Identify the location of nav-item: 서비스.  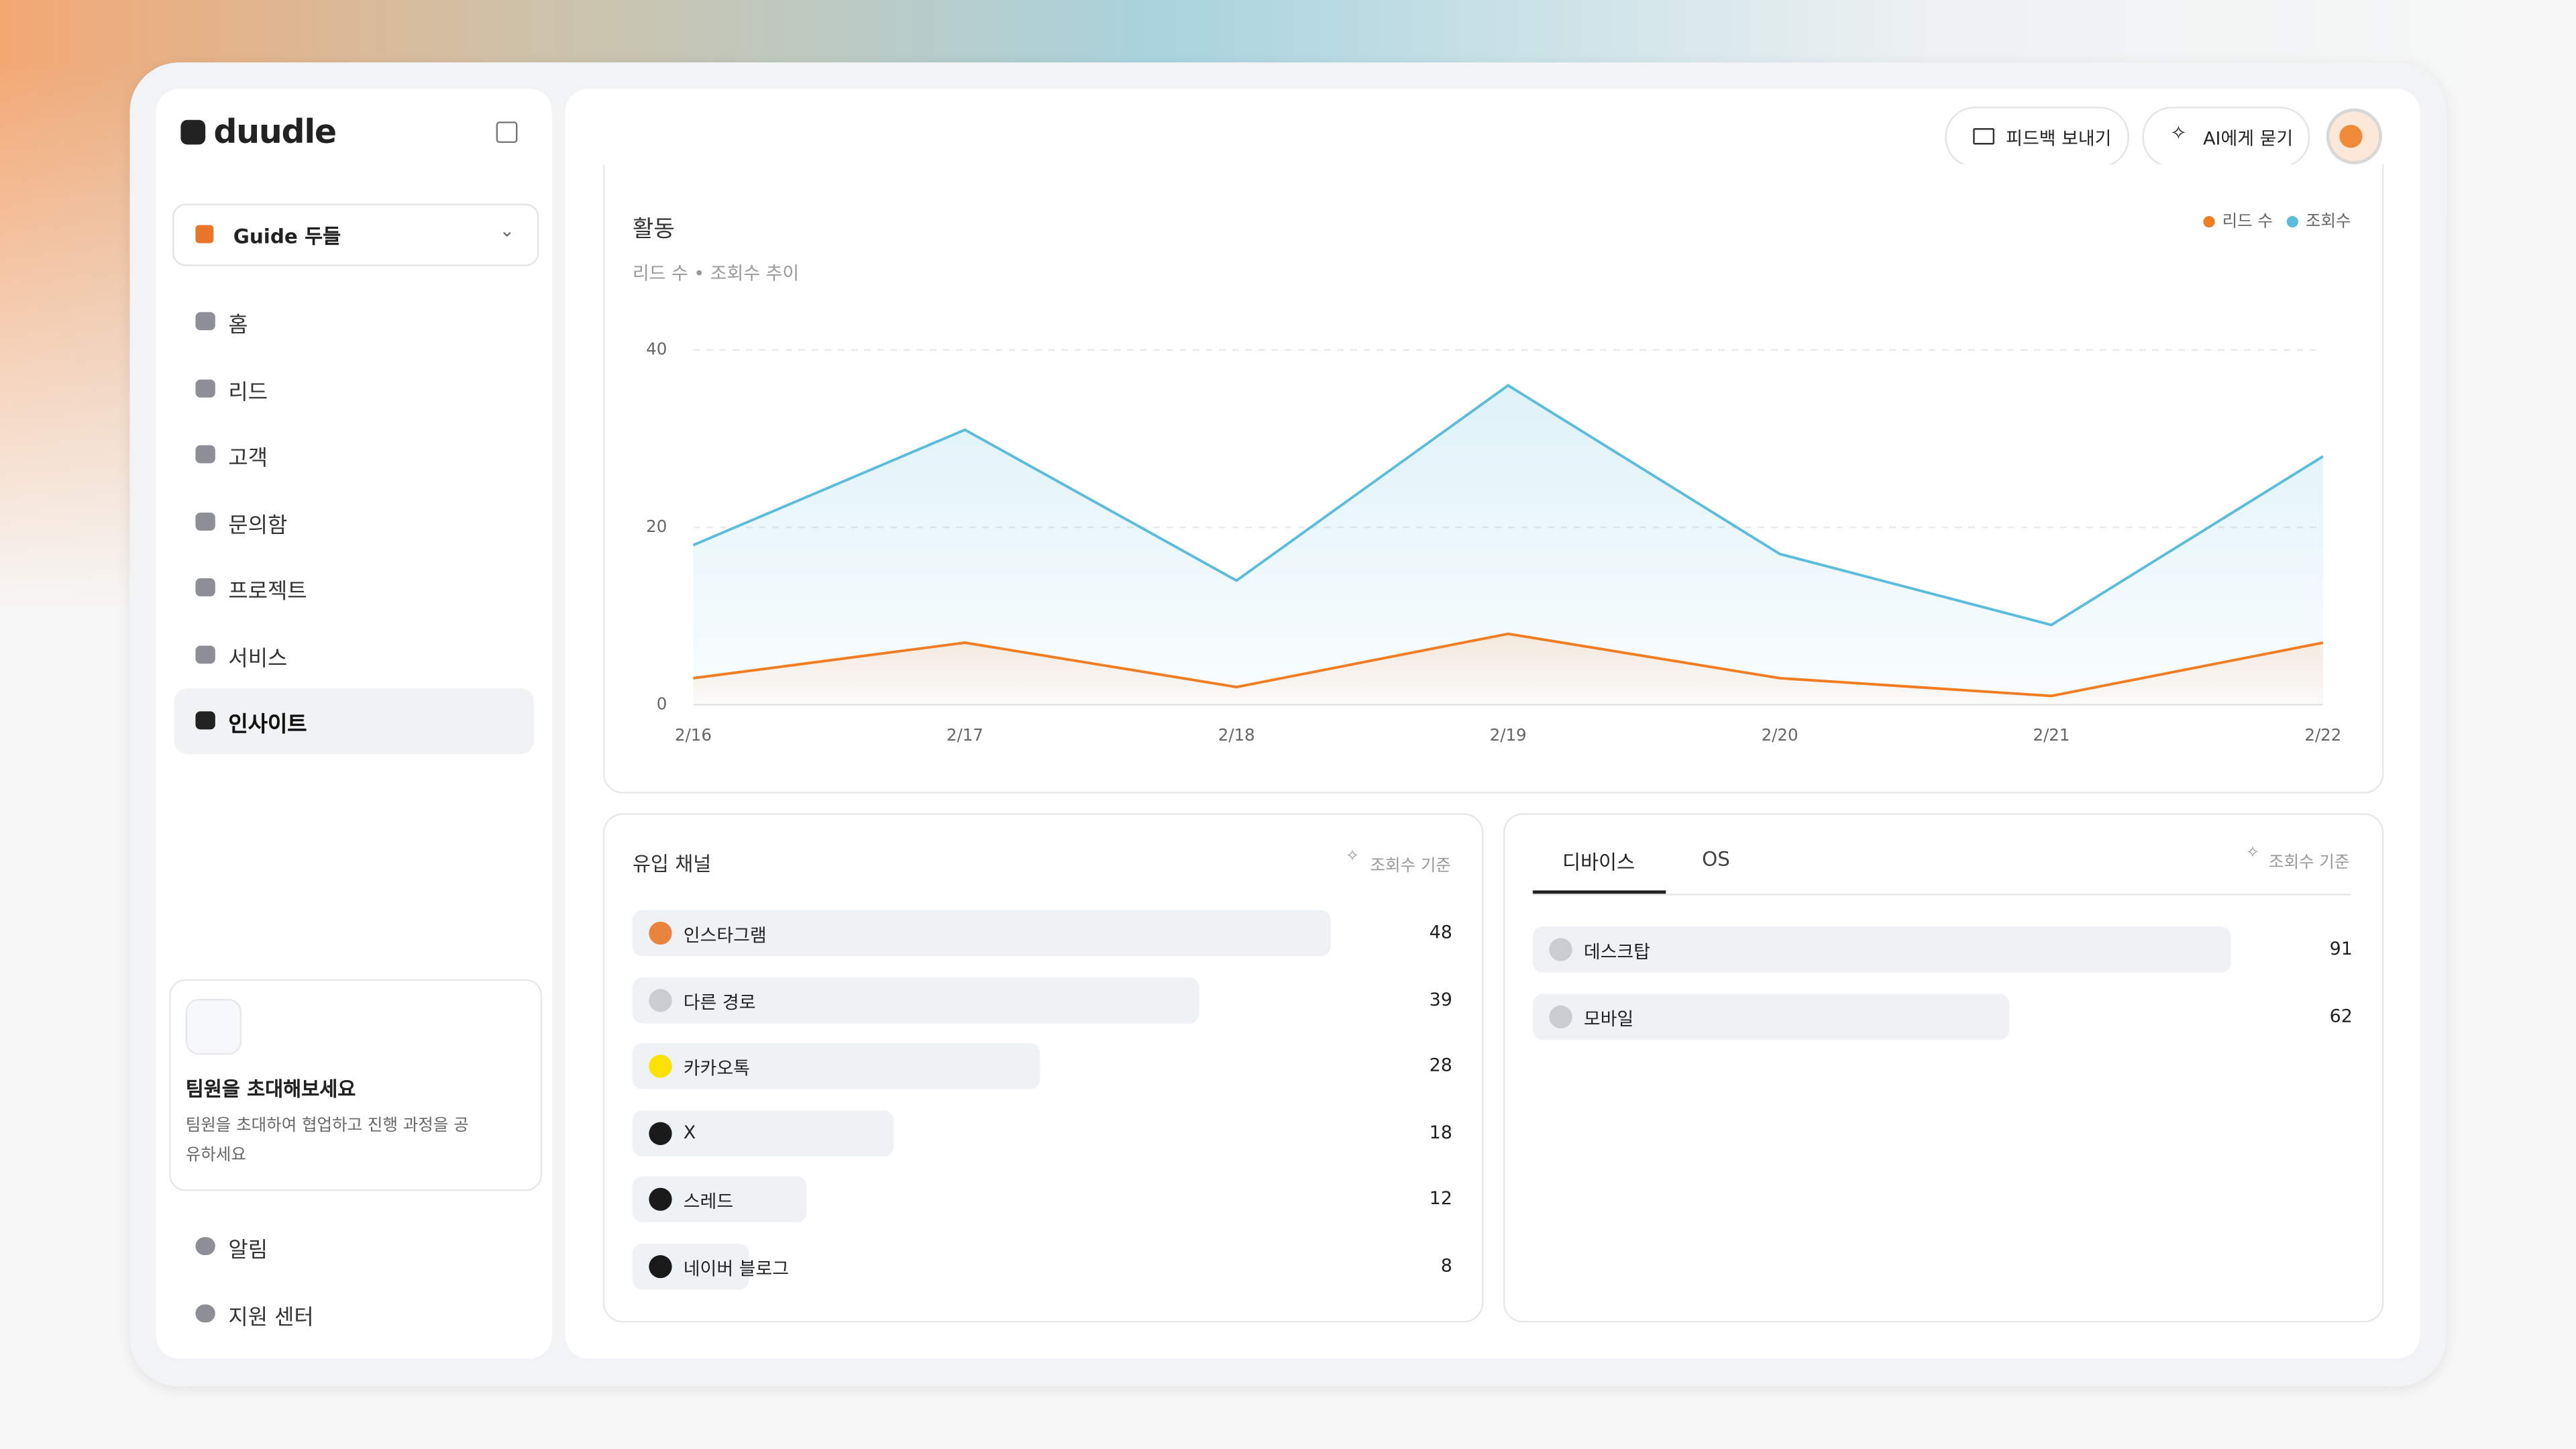
(354, 655).